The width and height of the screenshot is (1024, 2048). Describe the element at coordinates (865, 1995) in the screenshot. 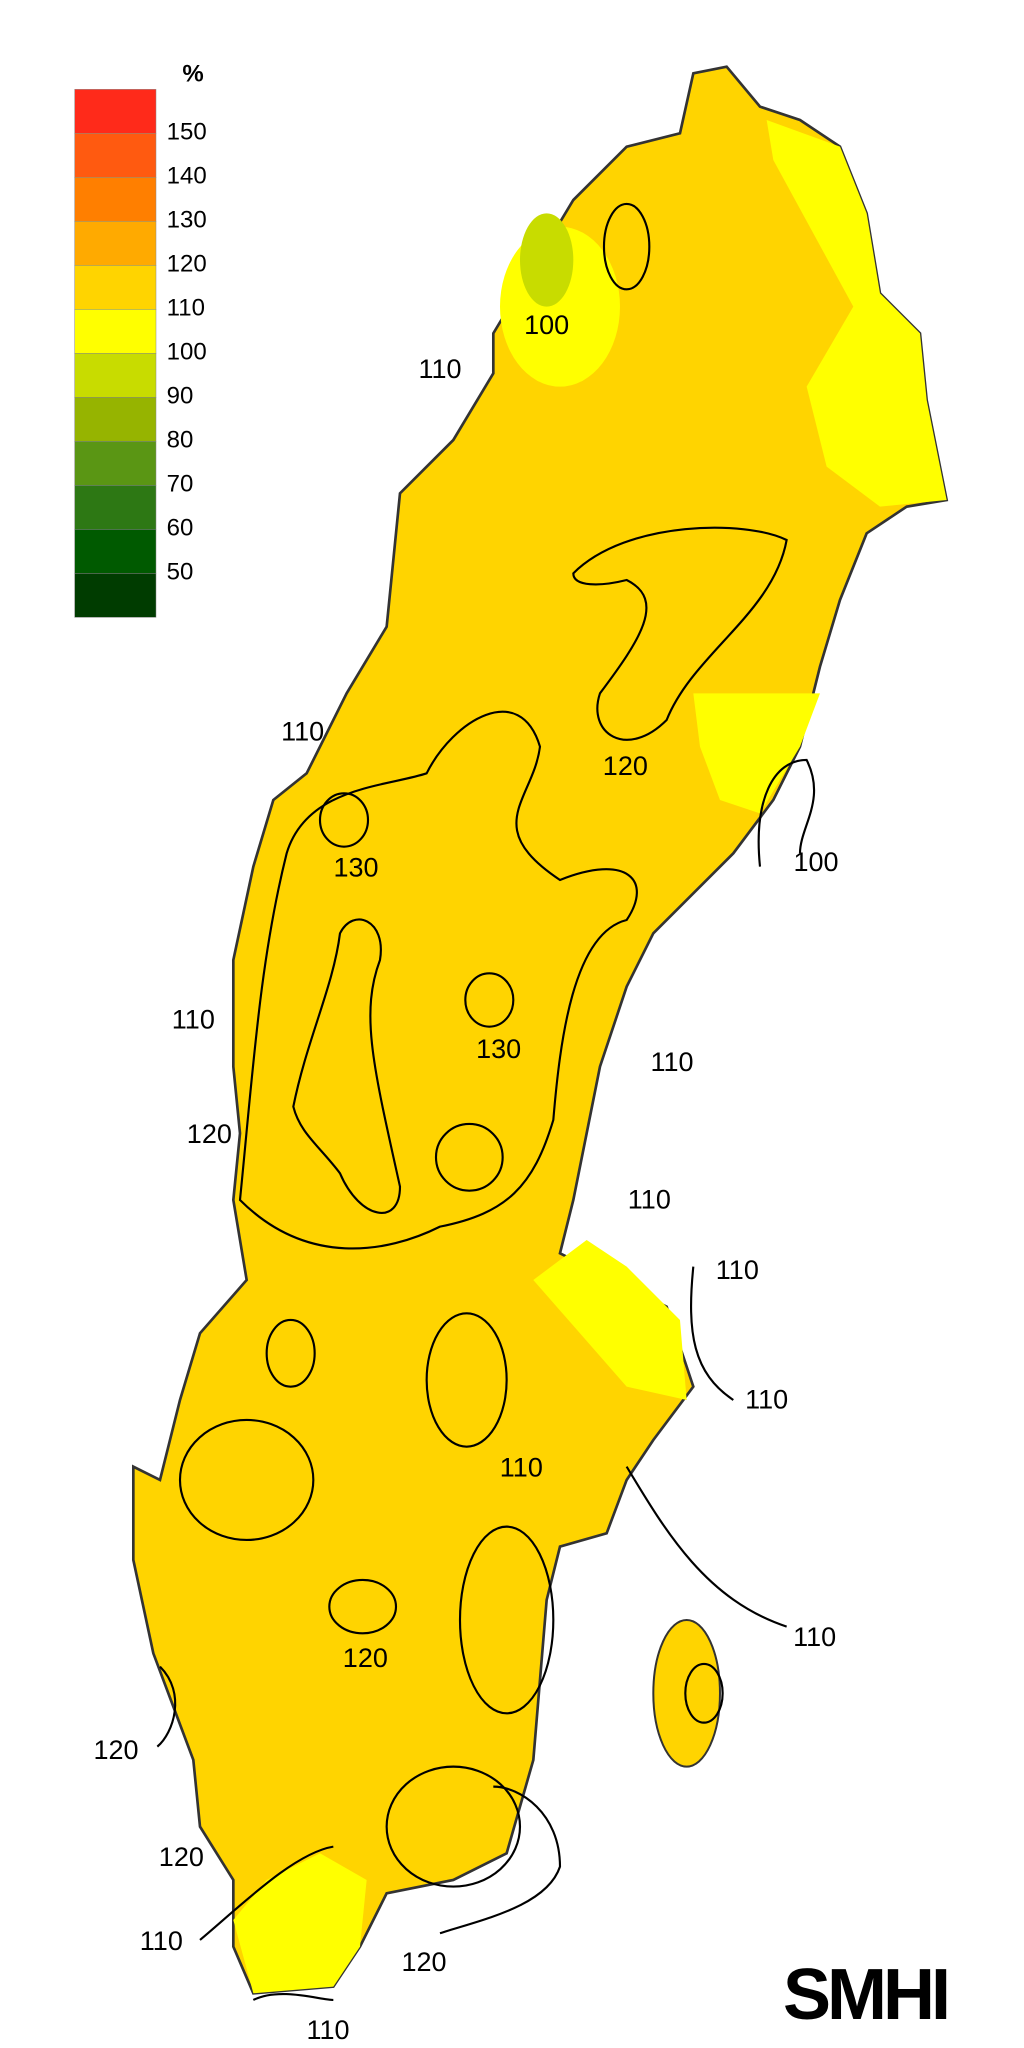

I see `logo: SMHI` at that location.